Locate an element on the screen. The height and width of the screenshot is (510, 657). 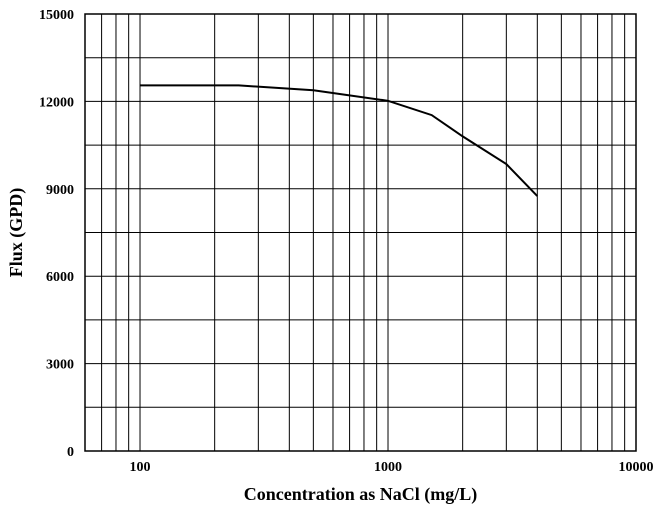
x-axis-title: Concentration as NaCl (mg/L) is located at coordinates (360, 494).